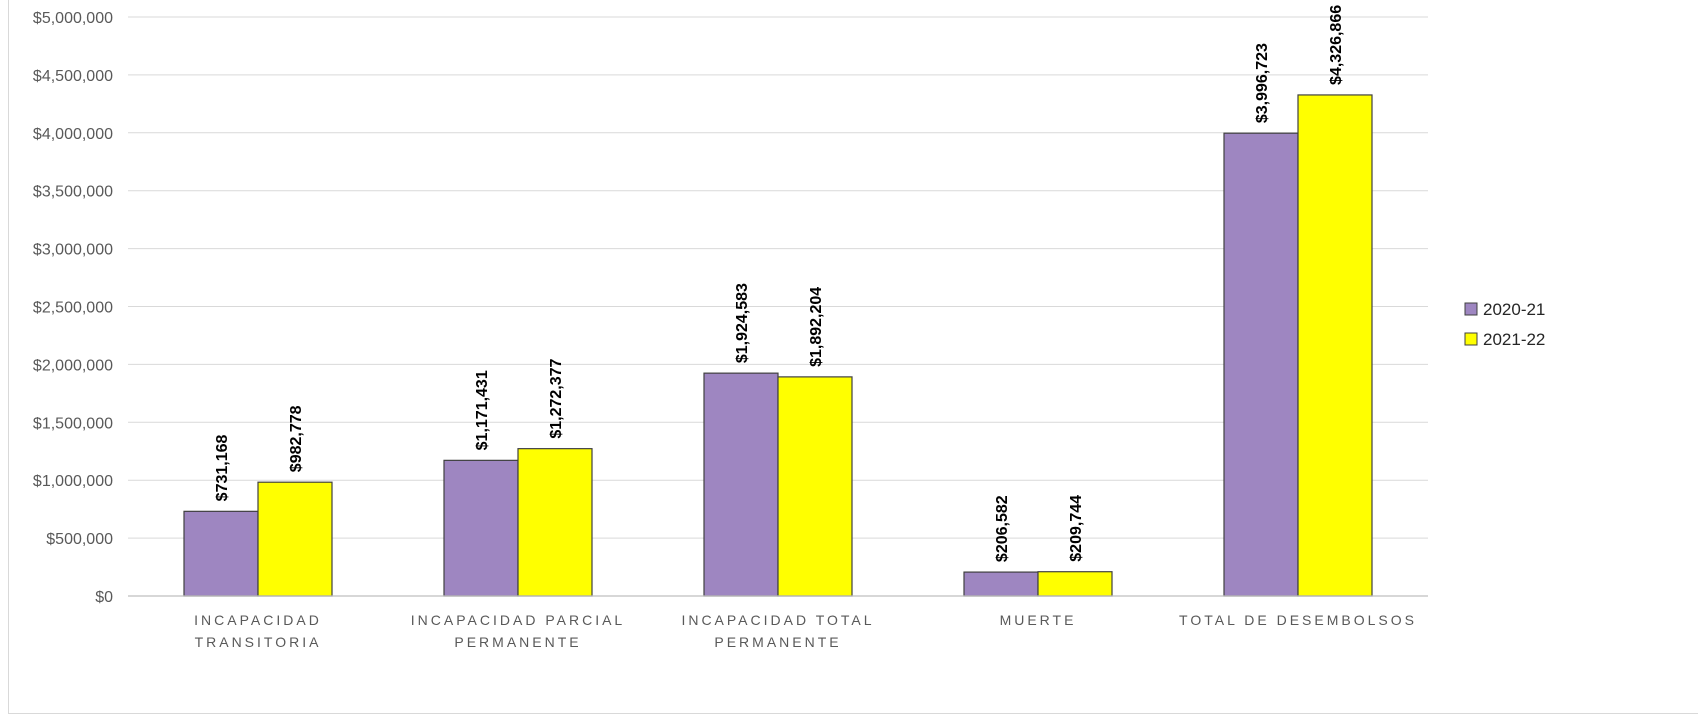  What do you see at coordinates (1262, 83) in the screenshot?
I see `data-label: $3,996,723` at bounding box center [1262, 83].